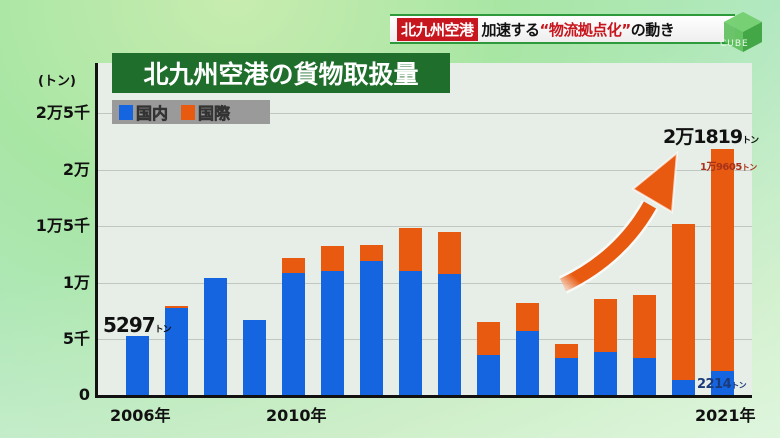 The width and height of the screenshot is (780, 438). What do you see at coordinates (126, 112) in the screenshot?
I see `legend-swatch-domestic` at bounding box center [126, 112].